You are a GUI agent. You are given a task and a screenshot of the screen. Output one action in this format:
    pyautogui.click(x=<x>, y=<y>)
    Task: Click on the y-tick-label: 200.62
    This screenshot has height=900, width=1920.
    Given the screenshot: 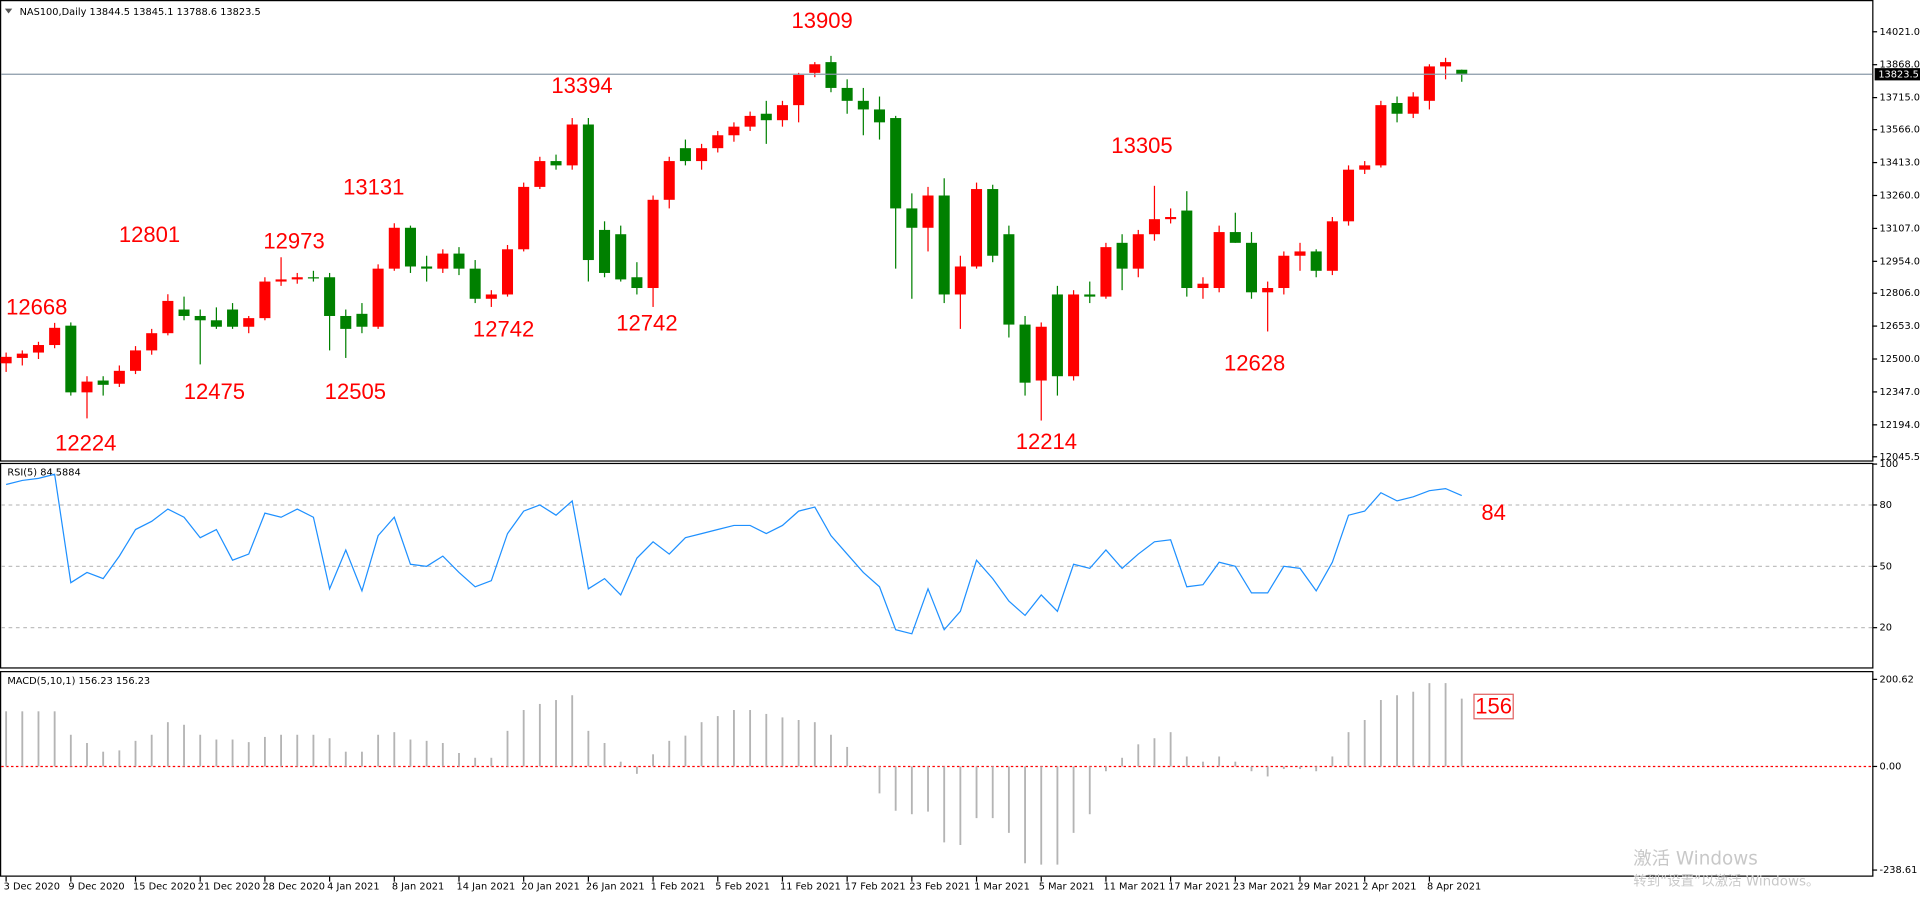 What is the action you would take?
    pyautogui.click(x=1897, y=679)
    